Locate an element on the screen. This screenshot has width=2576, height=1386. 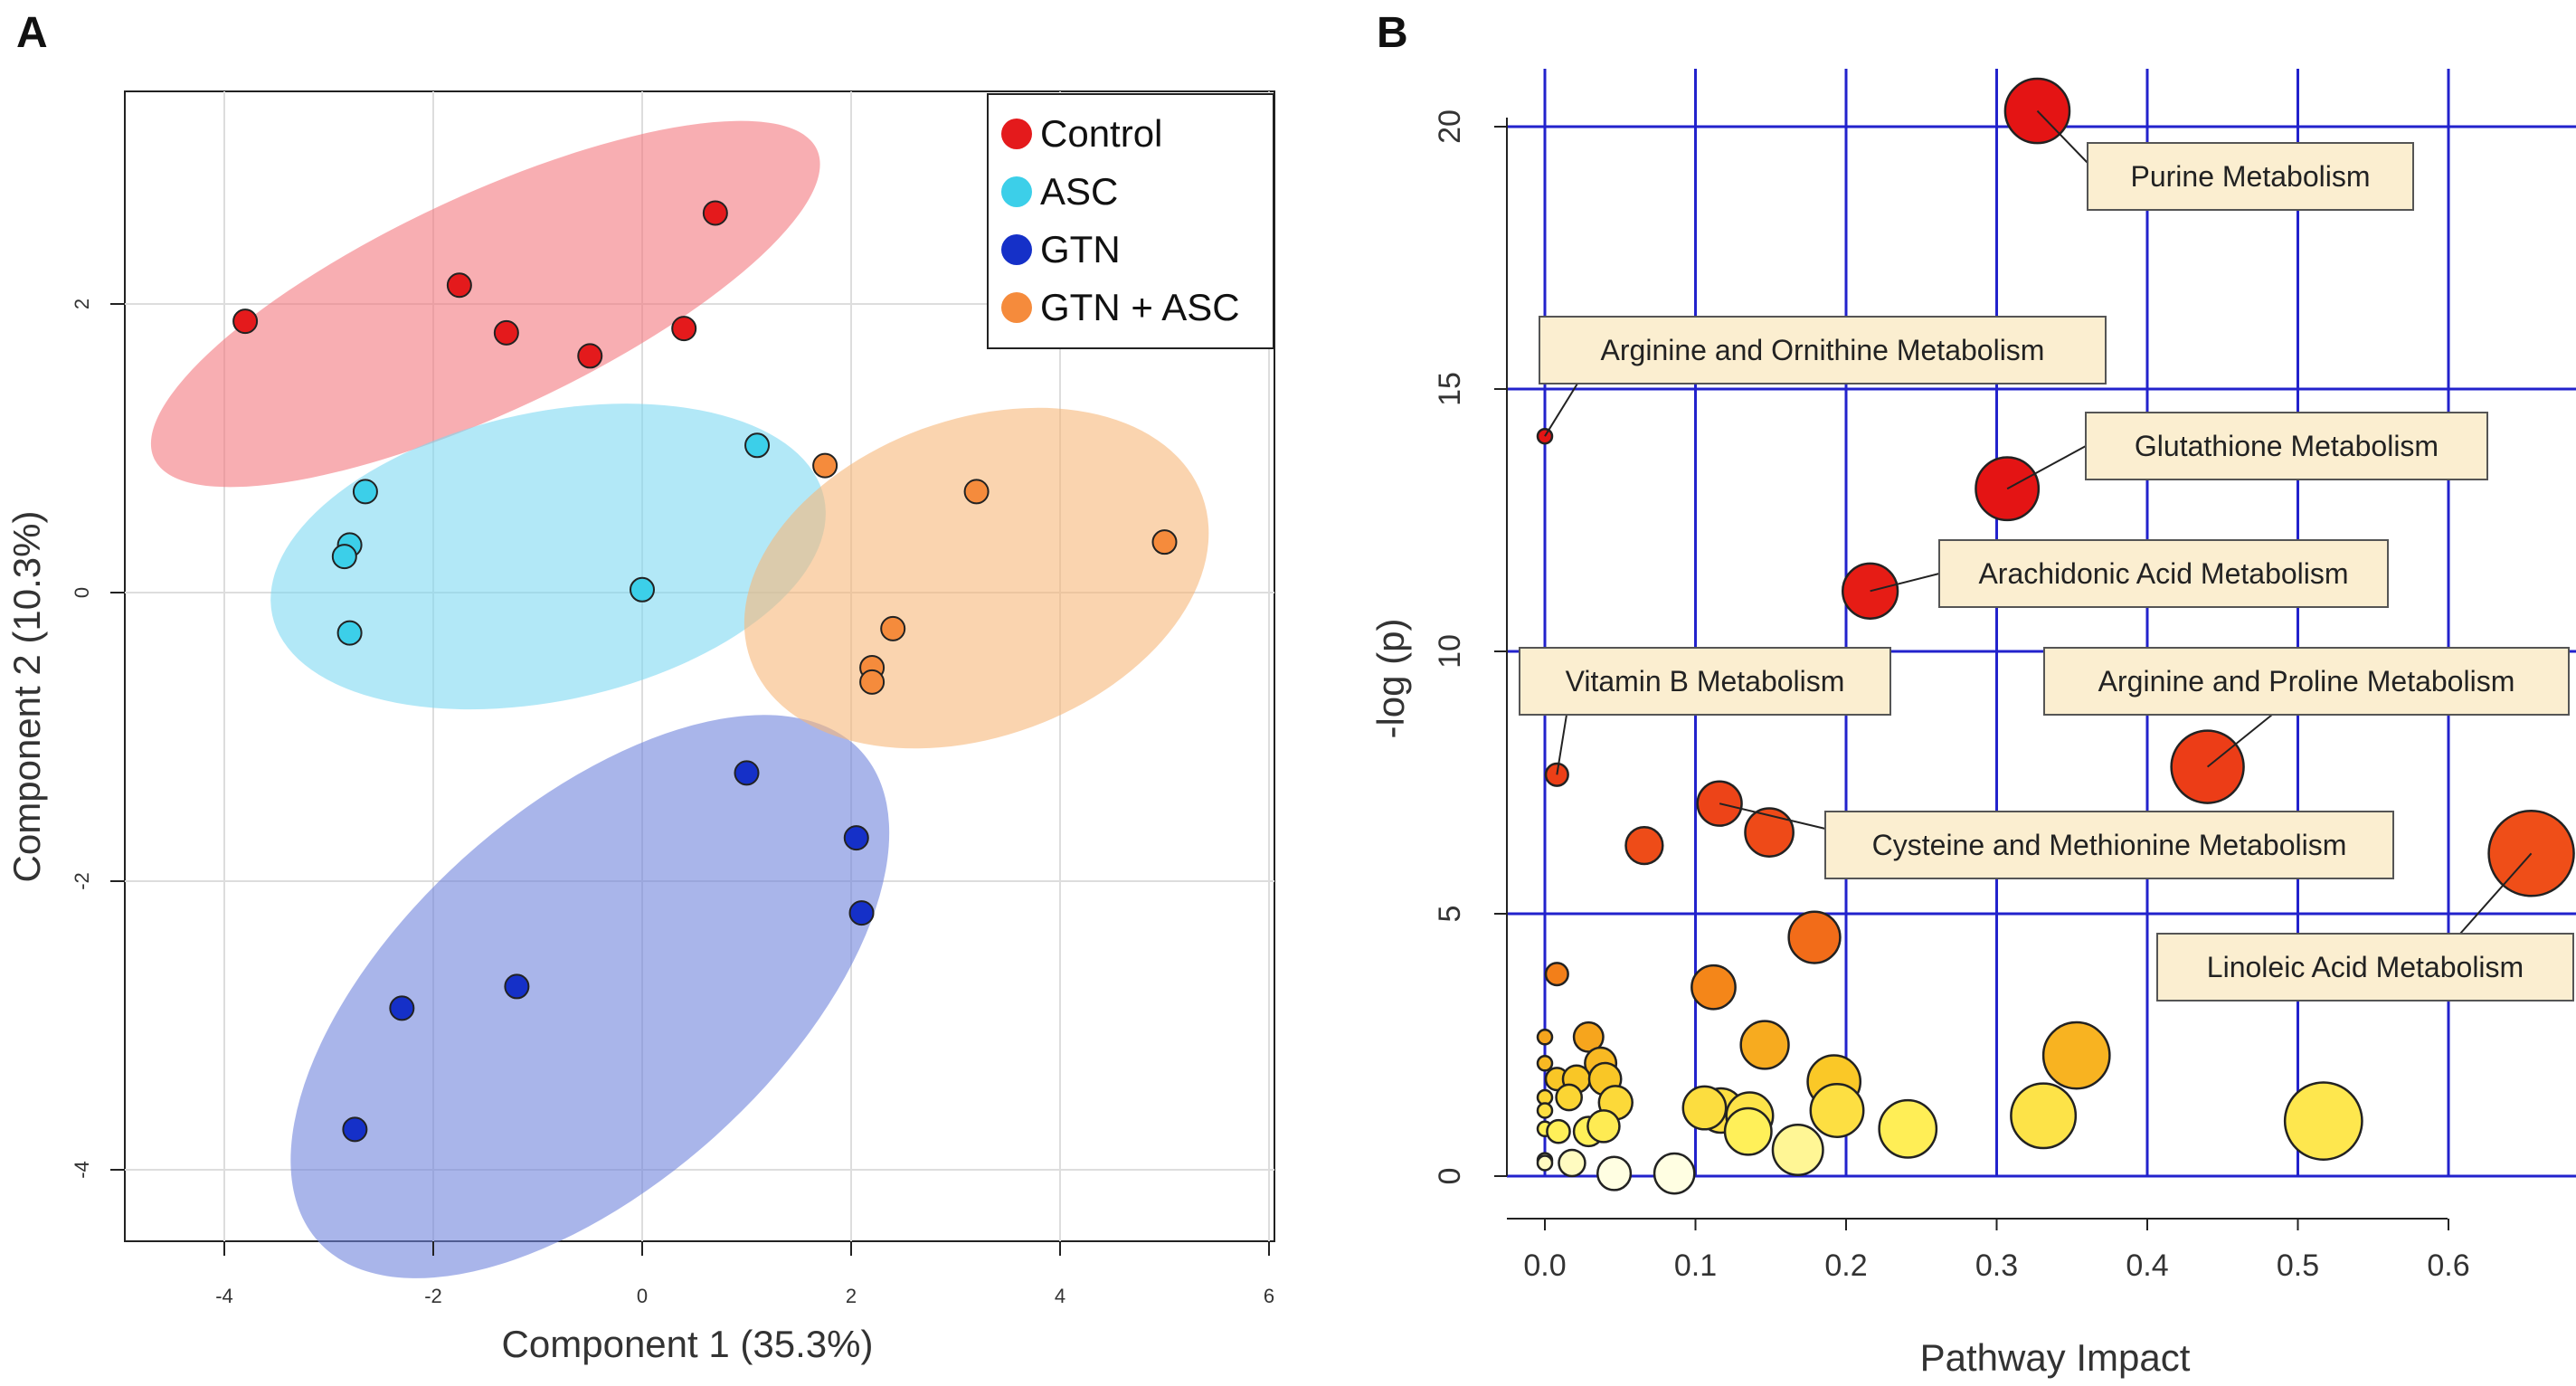
legend-label-asc: ASC is located at coordinates (1079, 191).